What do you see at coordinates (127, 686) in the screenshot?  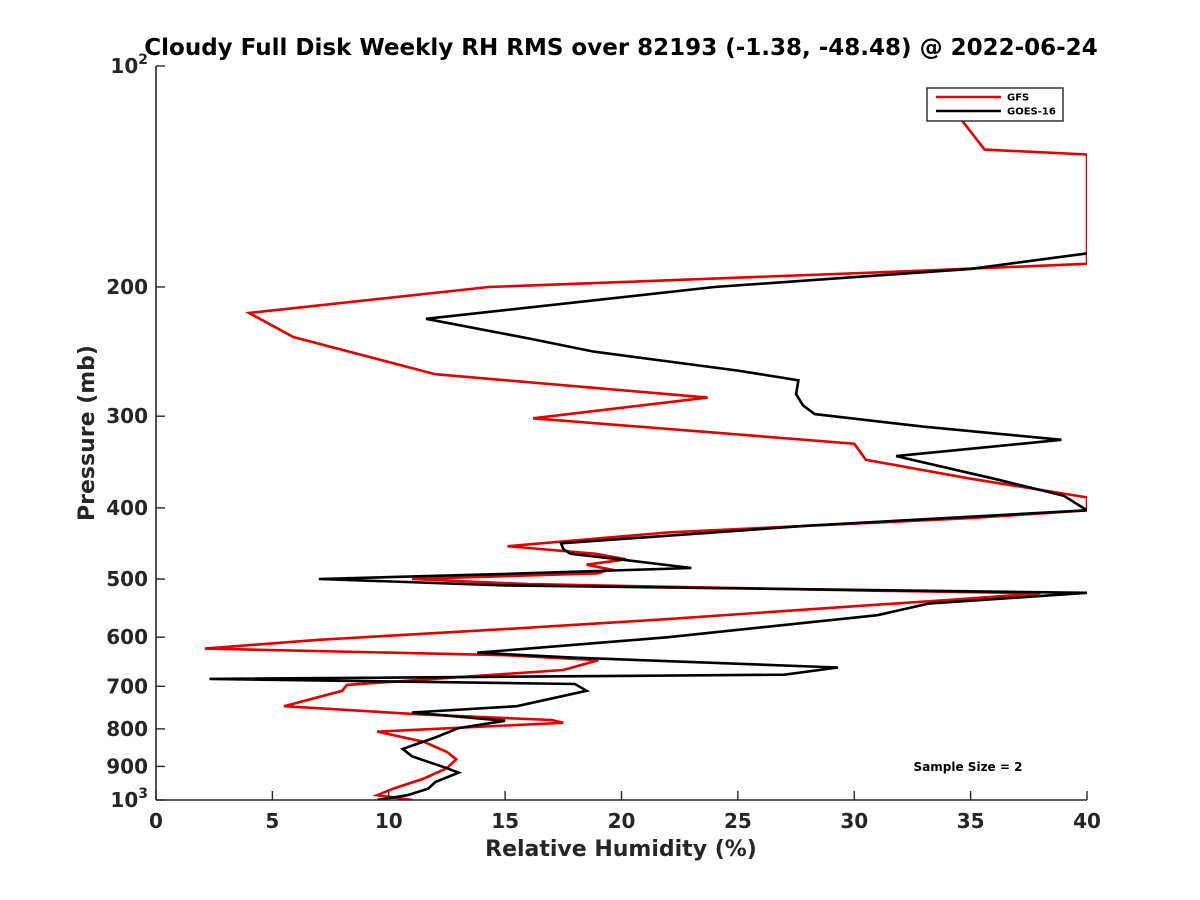 I see `y-tick-label: 700` at bounding box center [127, 686].